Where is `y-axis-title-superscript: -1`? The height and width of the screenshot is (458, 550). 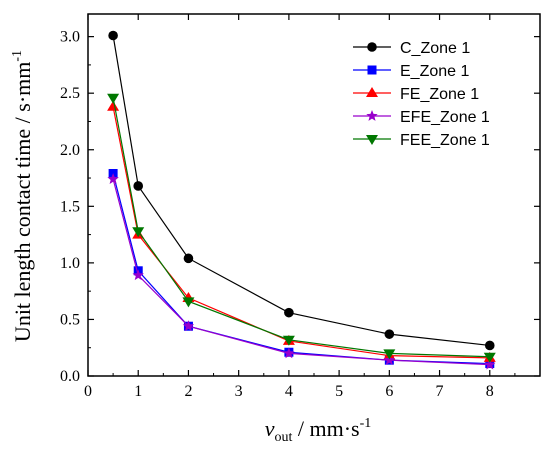
y-axis-title-superscript: -1 is located at coordinates (17, 56).